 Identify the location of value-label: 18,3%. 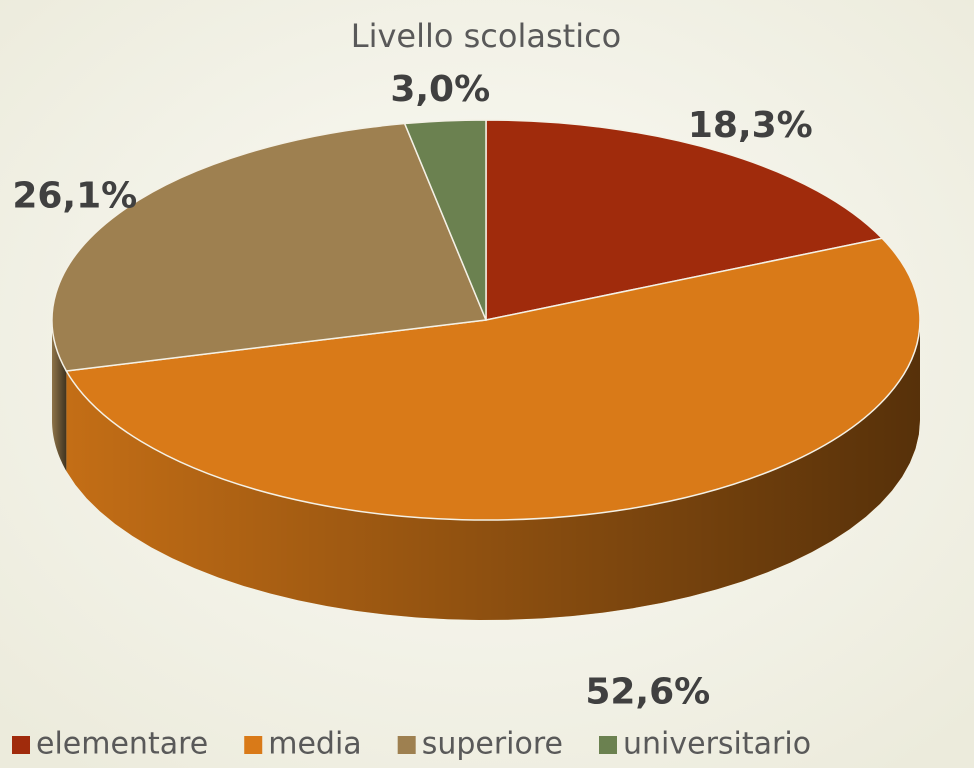
(750, 125).